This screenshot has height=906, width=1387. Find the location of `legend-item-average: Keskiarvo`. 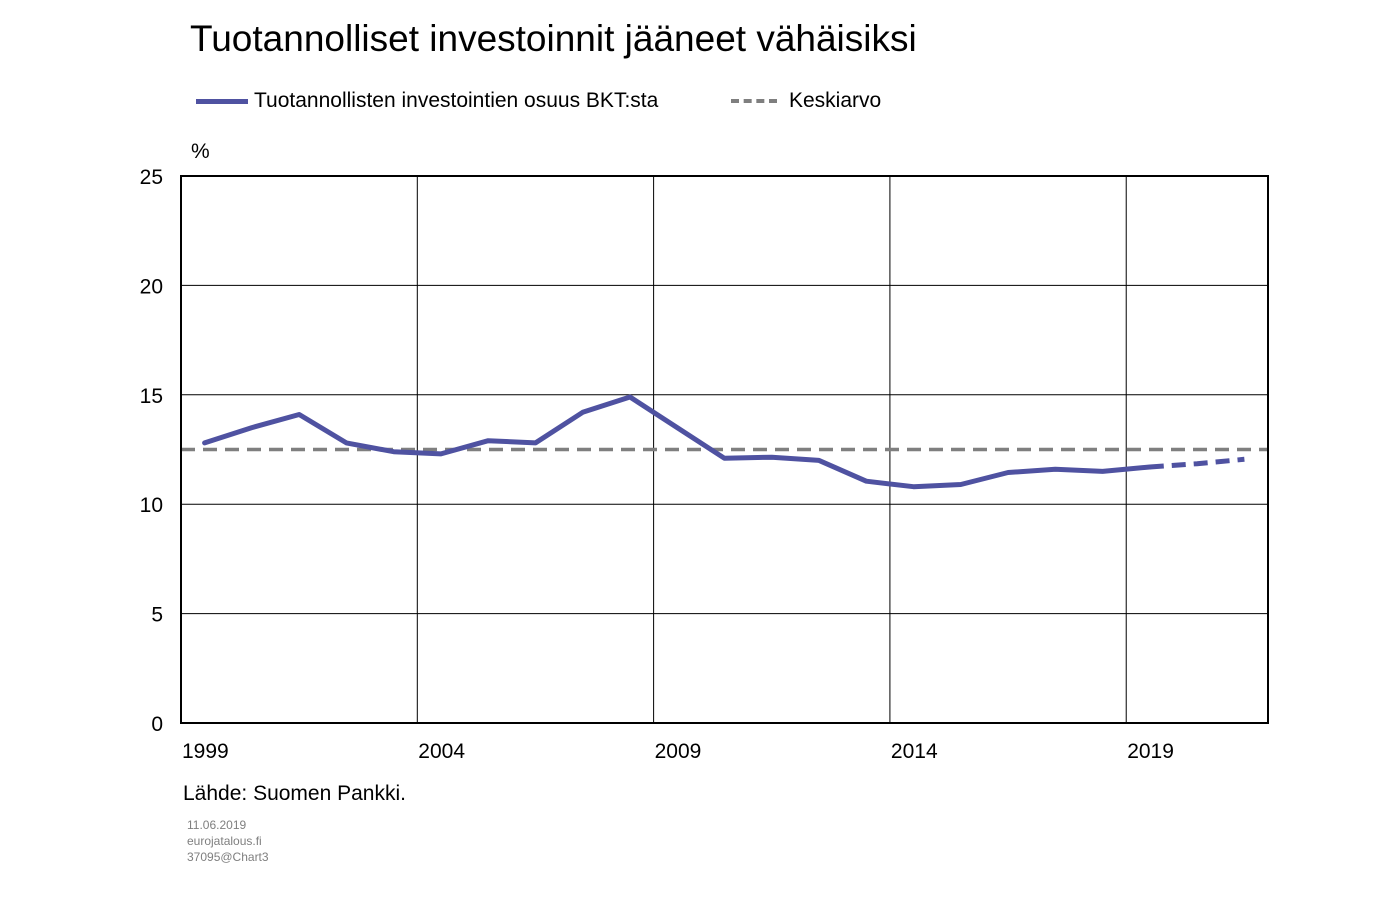

legend-item-average: Keskiarvo is located at coordinates (806, 101).